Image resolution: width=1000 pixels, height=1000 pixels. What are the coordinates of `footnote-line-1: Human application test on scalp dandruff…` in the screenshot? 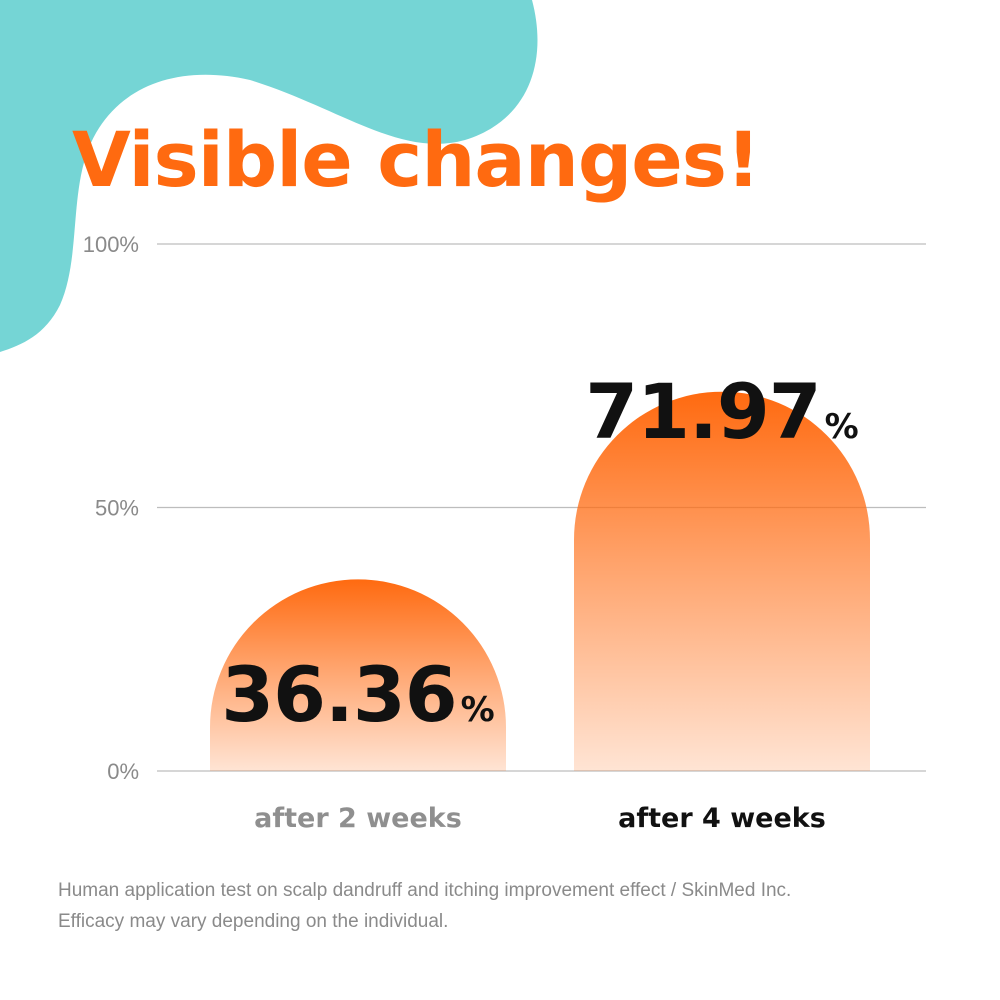 It's located at (425, 890).